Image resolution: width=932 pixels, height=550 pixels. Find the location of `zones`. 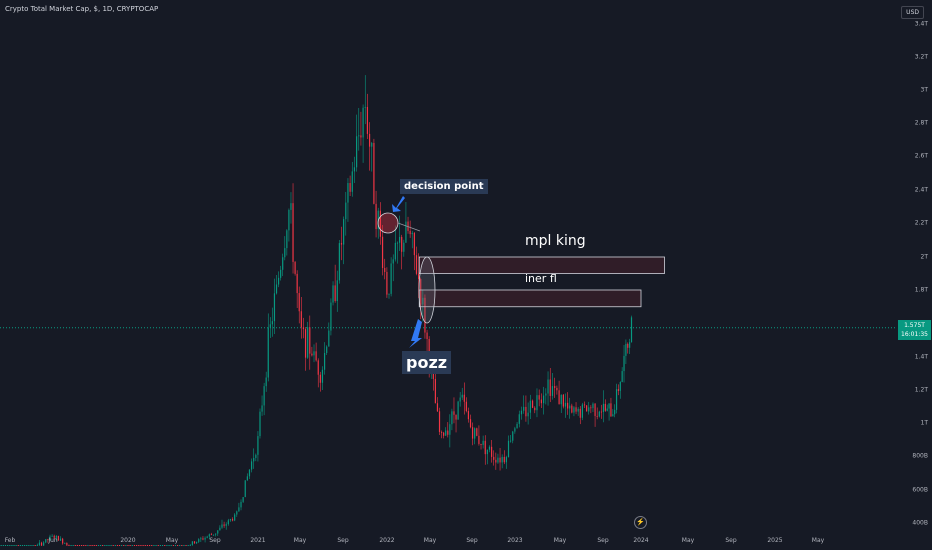

zones is located at coordinates (541, 282).